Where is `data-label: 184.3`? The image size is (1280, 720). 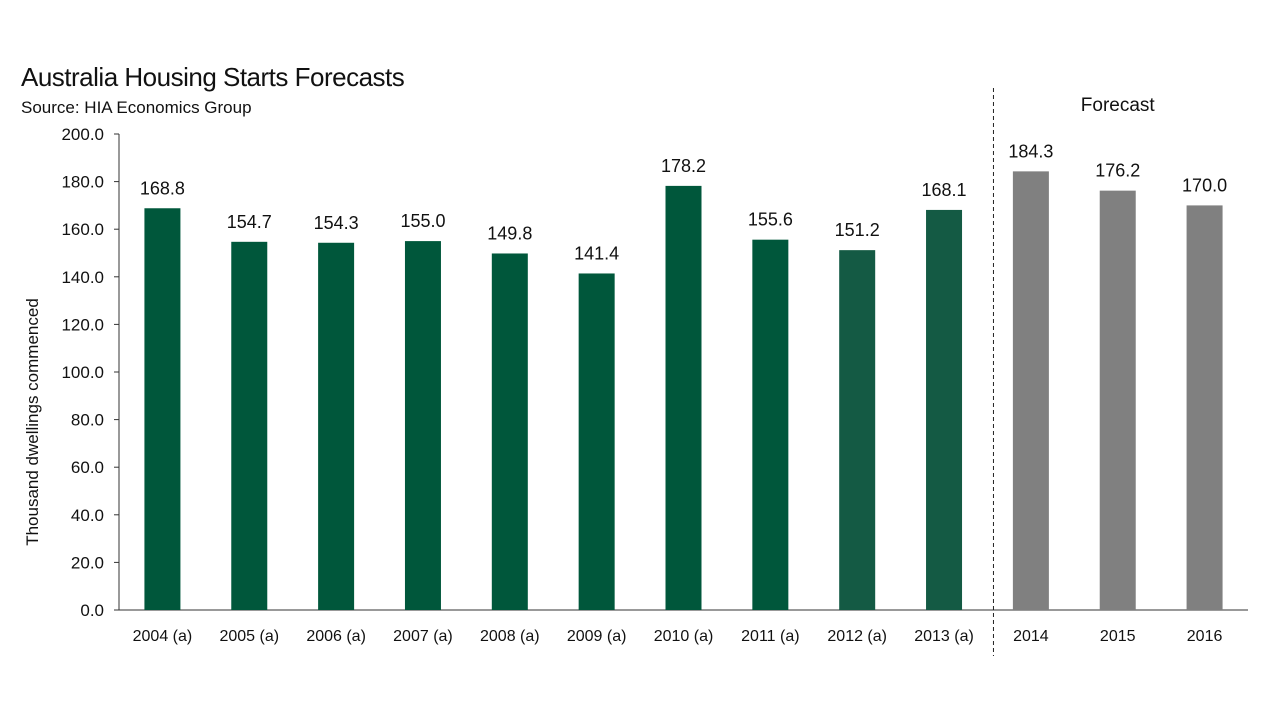
data-label: 184.3 is located at coordinates (1030, 151).